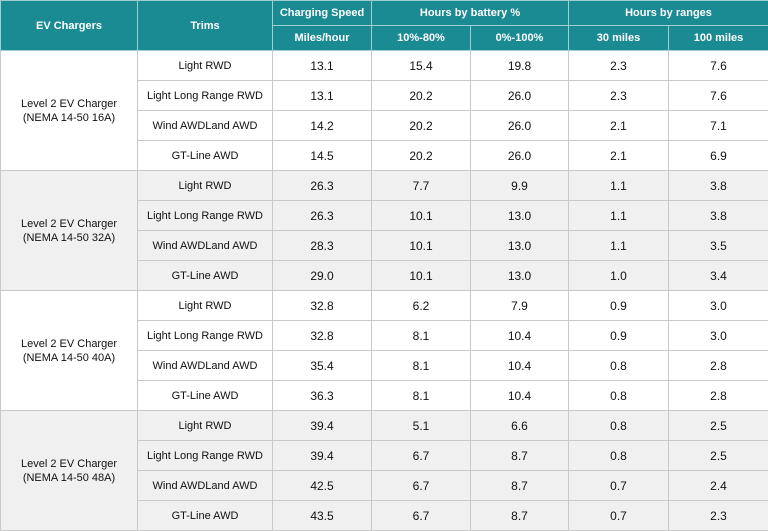 Image resolution: width=768 pixels, height=531 pixels. What do you see at coordinates (322, 216) in the screenshot?
I see `speed-cell: 26.3` at bounding box center [322, 216].